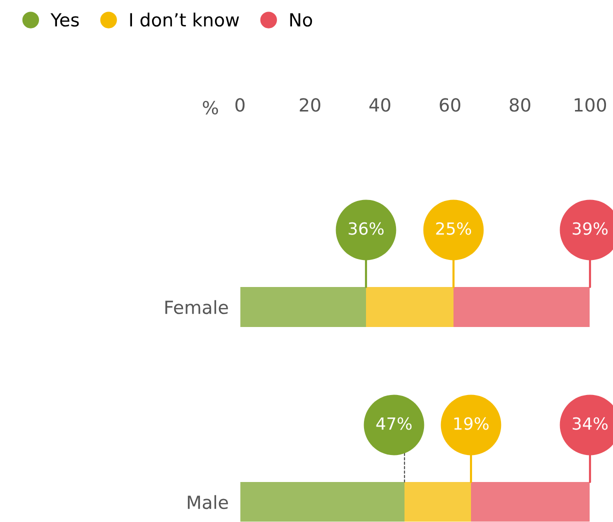 This screenshot has height=522, width=613. What do you see at coordinates (64, 20) in the screenshot?
I see `legend-label: Yes` at bounding box center [64, 20].